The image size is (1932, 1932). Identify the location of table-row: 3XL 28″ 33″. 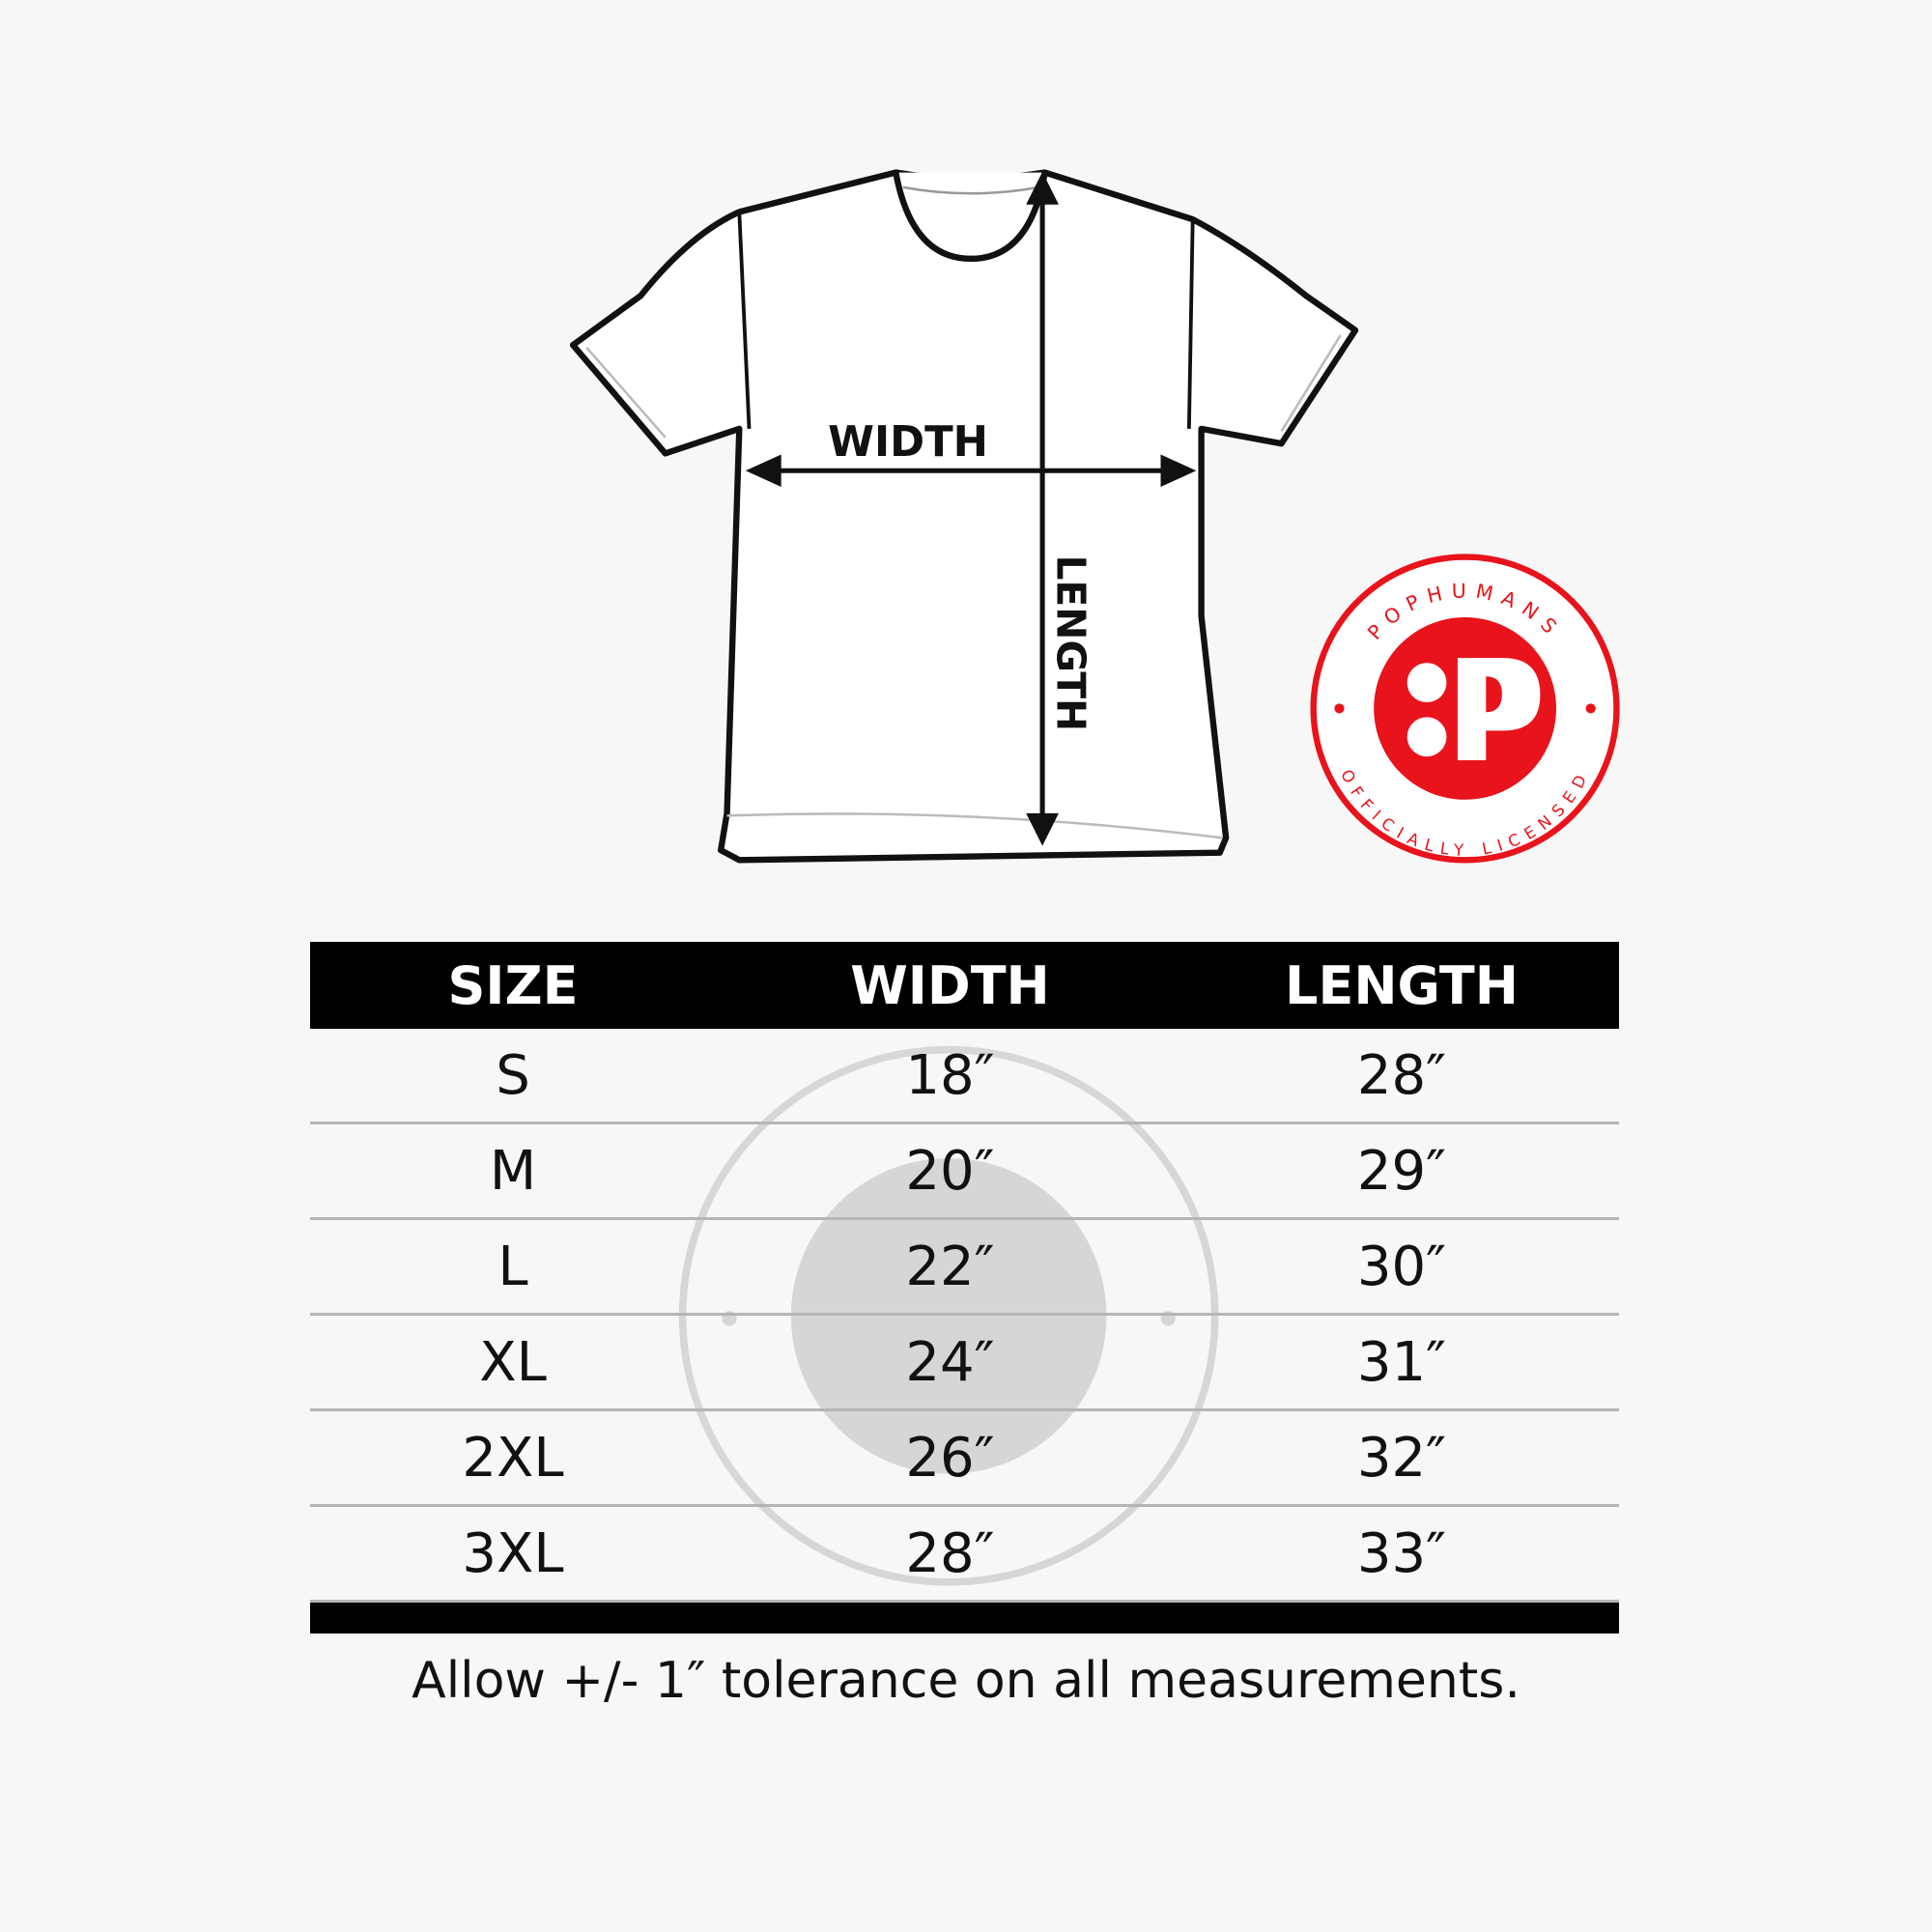
(964, 1555).